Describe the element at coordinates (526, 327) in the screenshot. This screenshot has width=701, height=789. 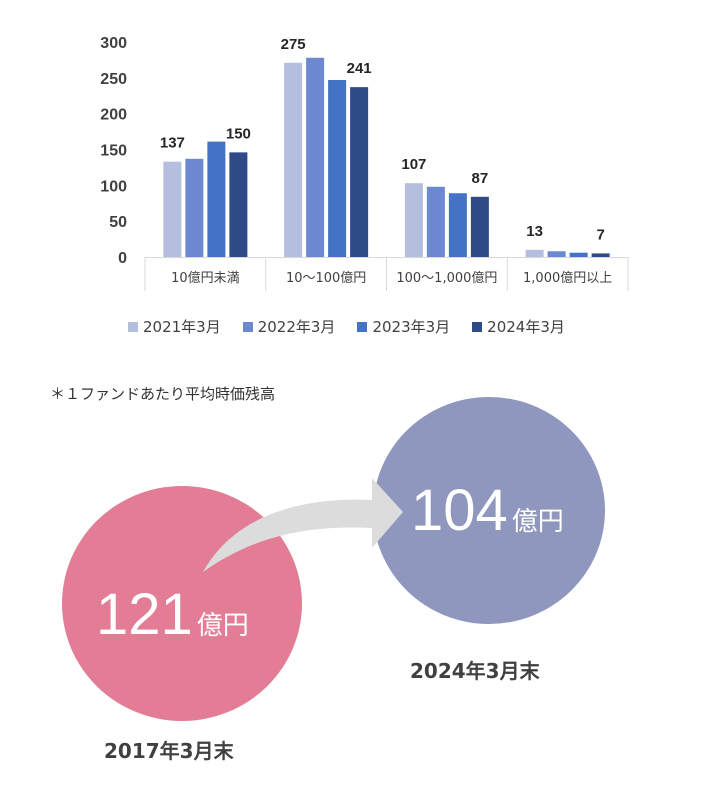
I see `legend-label: 2024年3月` at that location.